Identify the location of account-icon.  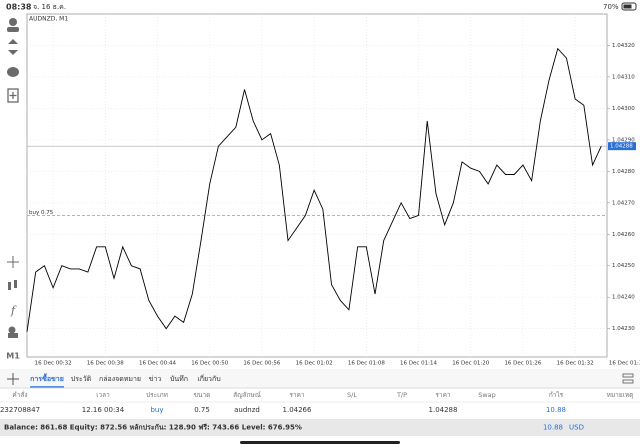
(13, 22).